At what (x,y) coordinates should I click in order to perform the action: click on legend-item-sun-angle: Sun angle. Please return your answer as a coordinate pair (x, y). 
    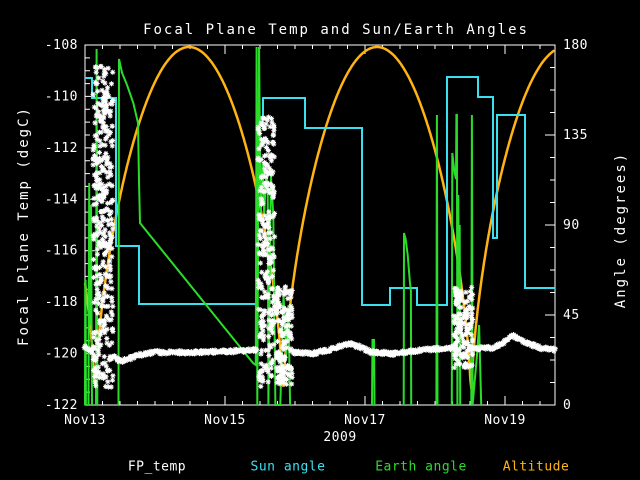
    Looking at the image, I should click on (288, 467).